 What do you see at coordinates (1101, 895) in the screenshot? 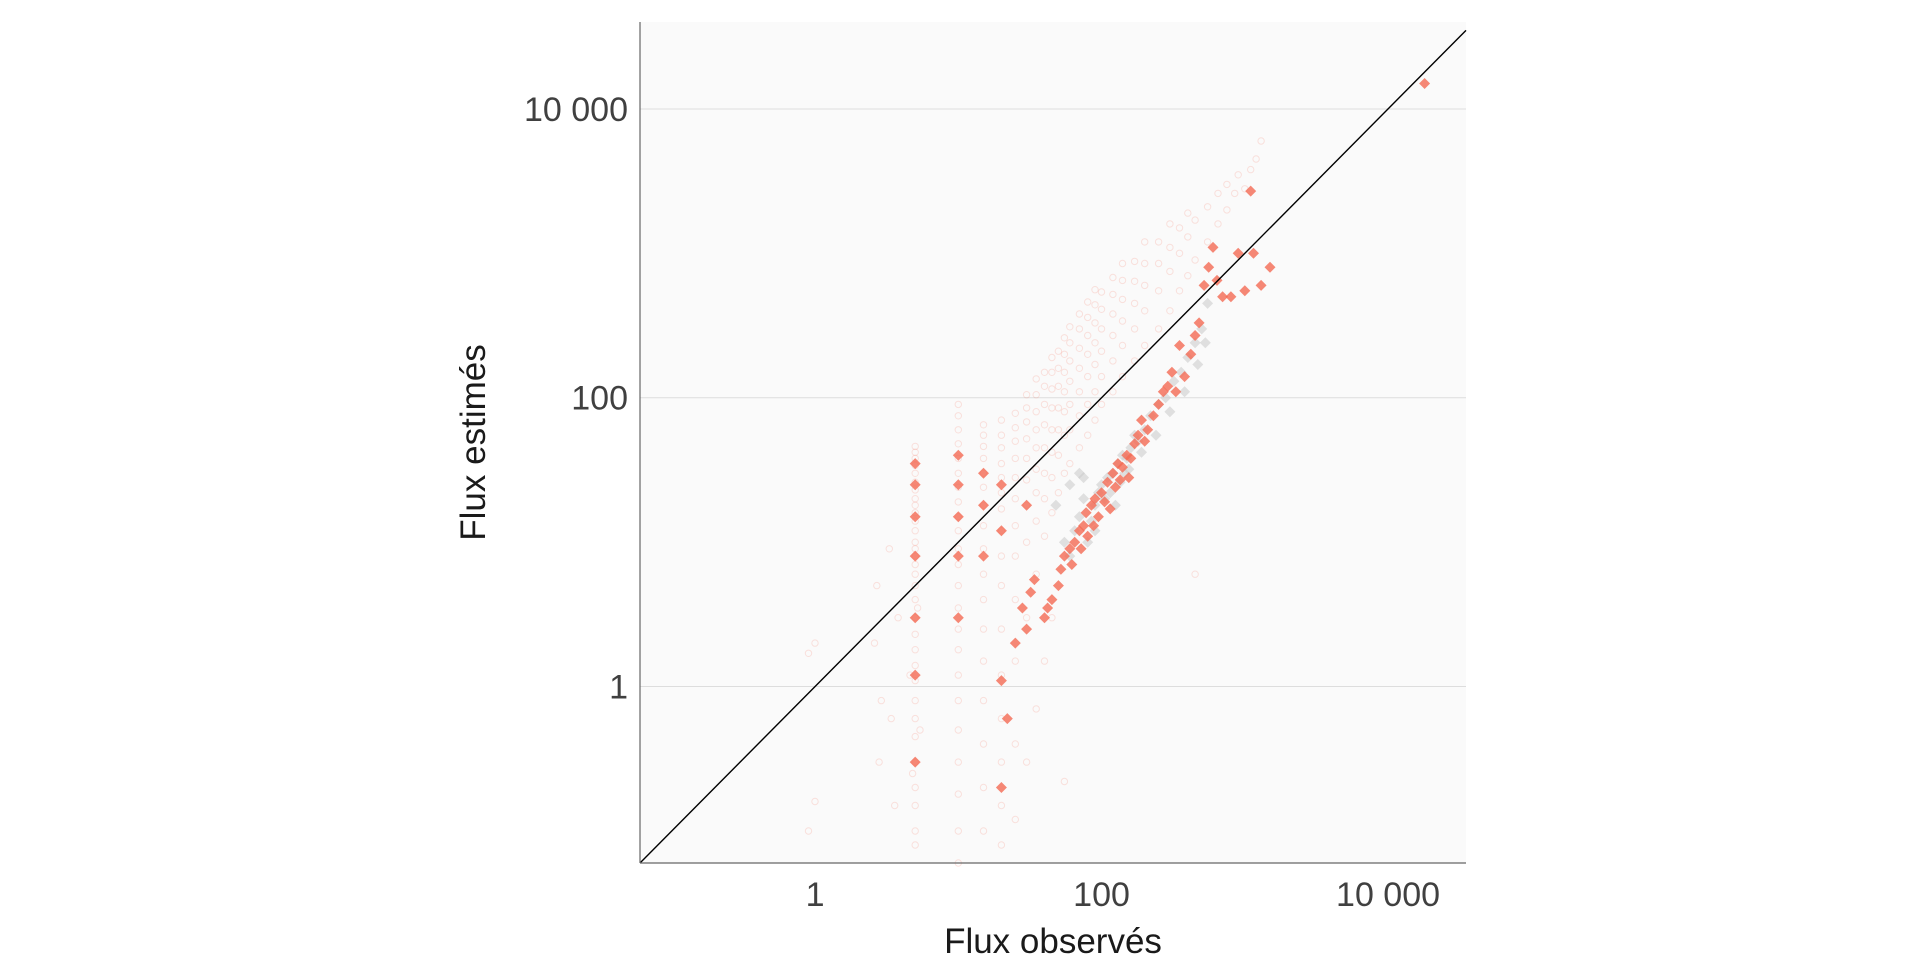
I see `x-tick-label: 100` at bounding box center [1101, 895].